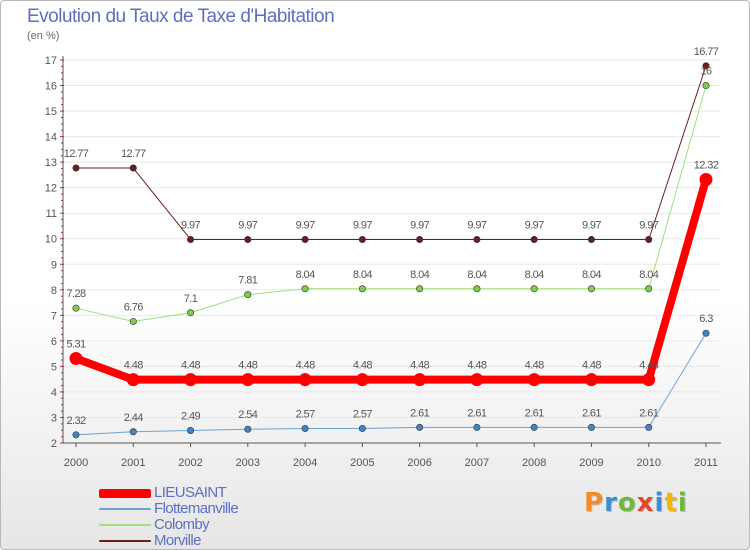  Describe the element at coordinates (54, 444) in the screenshot. I see `y-tick-label: 2` at that location.